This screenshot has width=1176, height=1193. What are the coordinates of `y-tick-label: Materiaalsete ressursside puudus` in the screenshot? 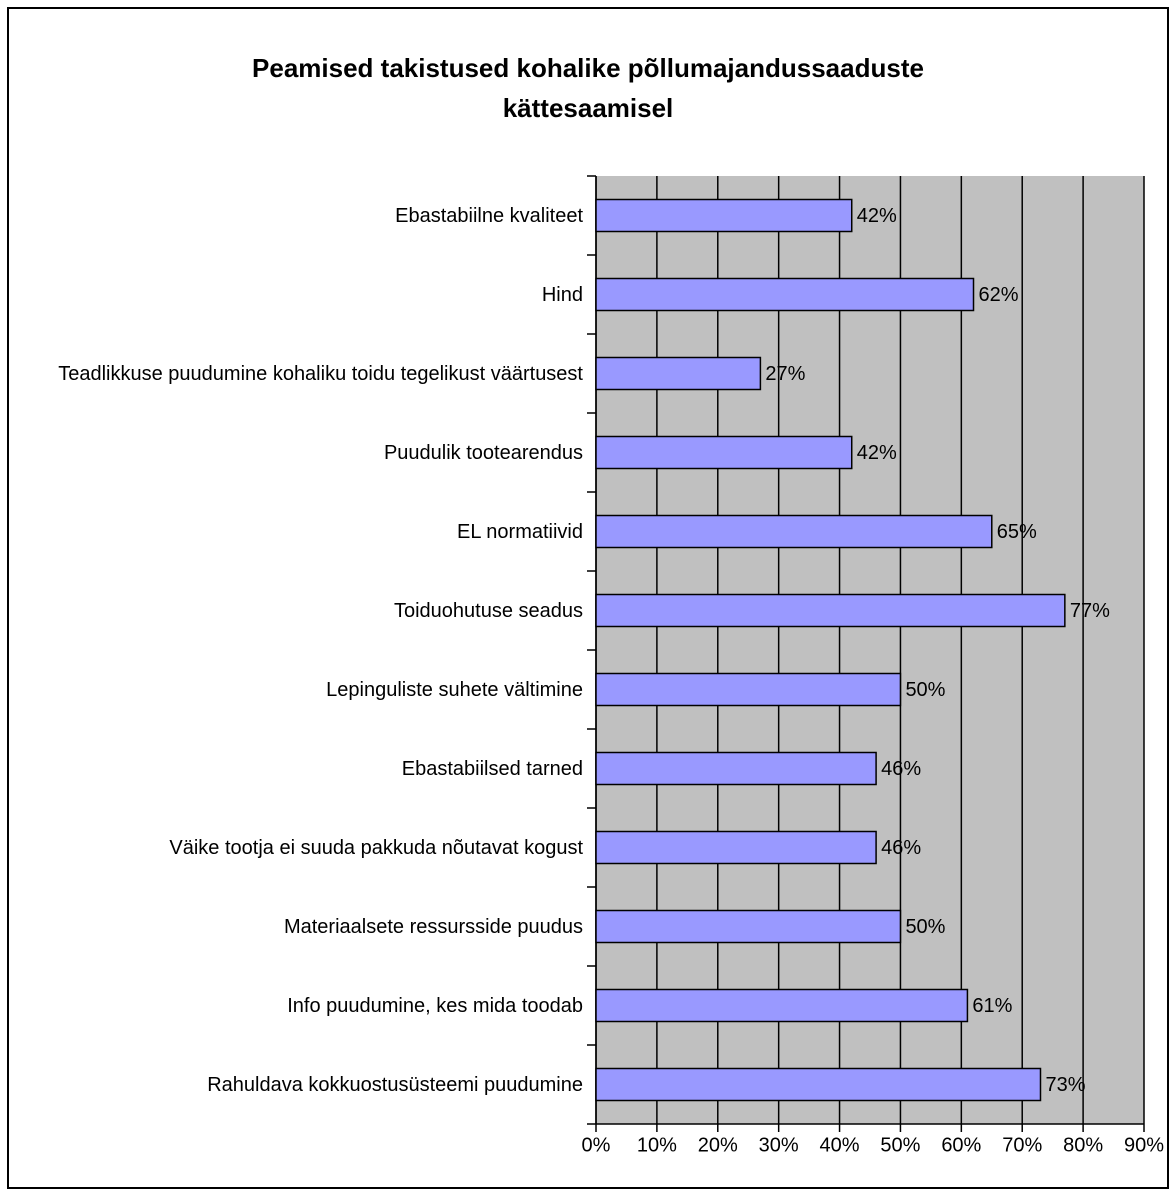 It's located at (433, 926).